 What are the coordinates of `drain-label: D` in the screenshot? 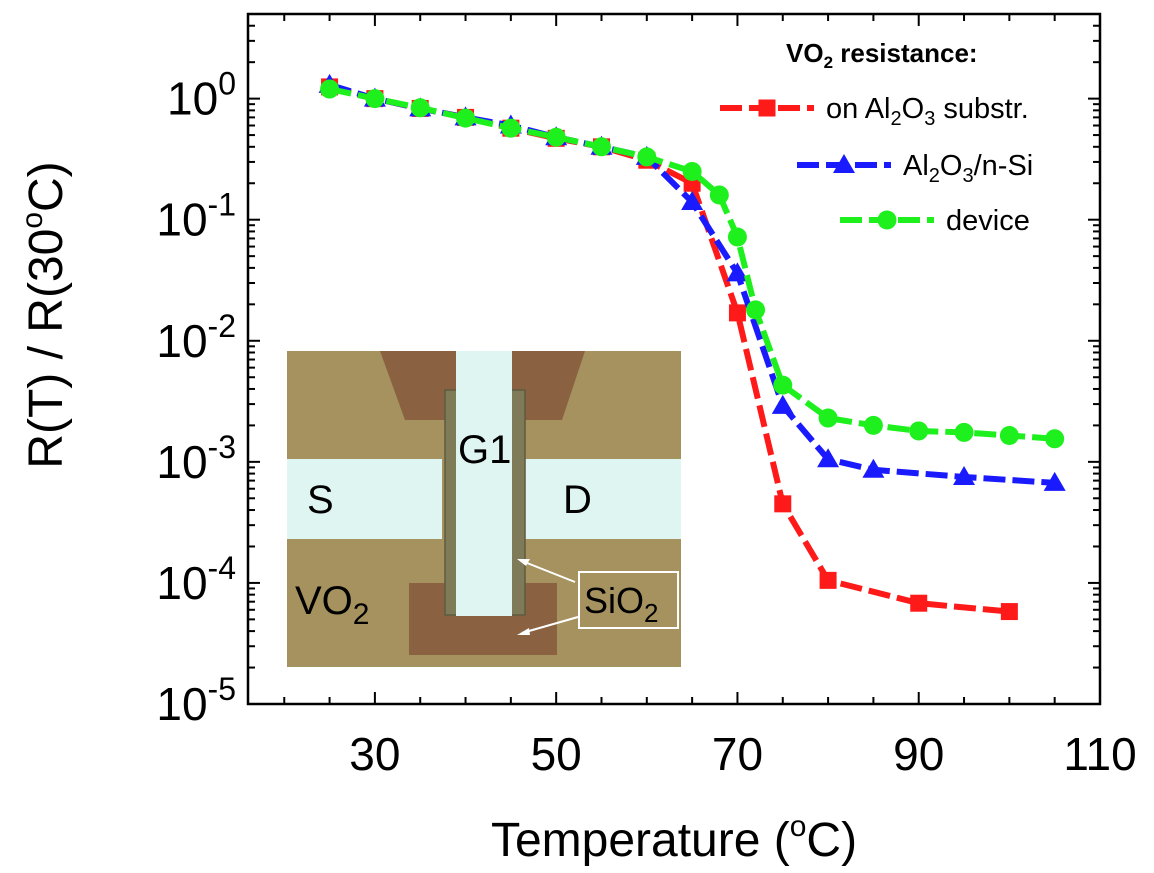 It's located at (577, 500).